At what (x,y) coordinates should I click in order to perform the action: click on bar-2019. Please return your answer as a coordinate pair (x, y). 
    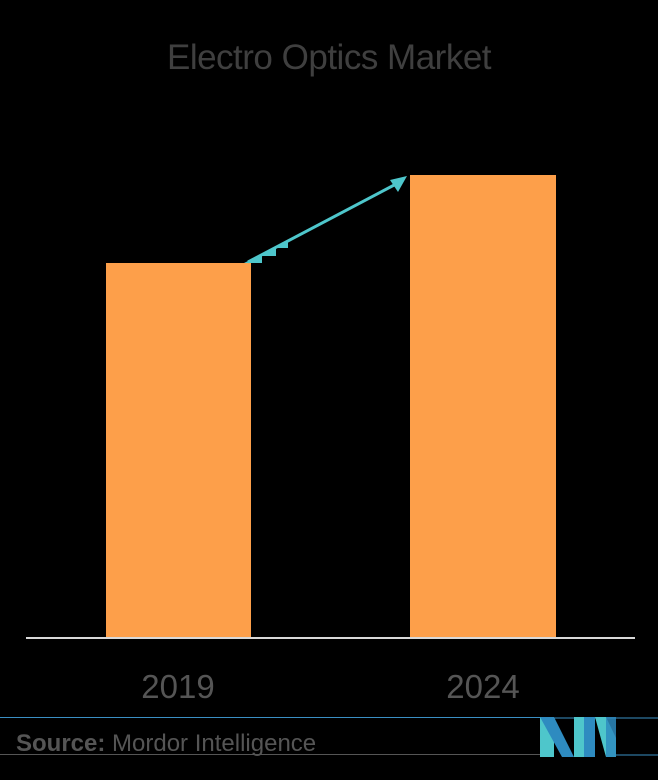
    Looking at the image, I should click on (178, 450).